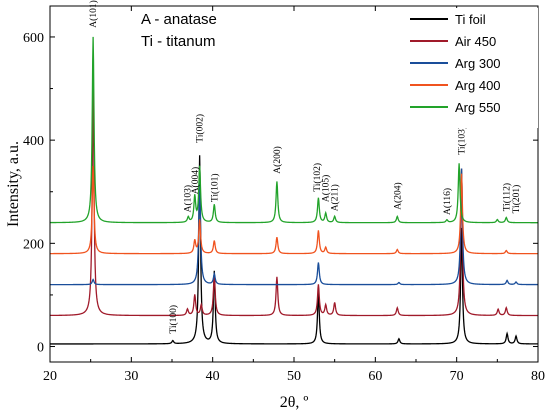  I want to click on x-tick-label: 80, so click(538, 376).